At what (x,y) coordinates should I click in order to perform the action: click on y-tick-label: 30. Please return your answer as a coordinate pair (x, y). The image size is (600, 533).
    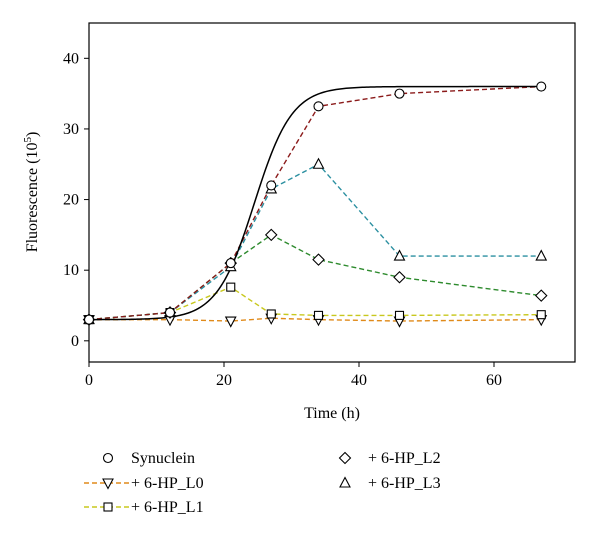
    Looking at the image, I should click on (71, 129).